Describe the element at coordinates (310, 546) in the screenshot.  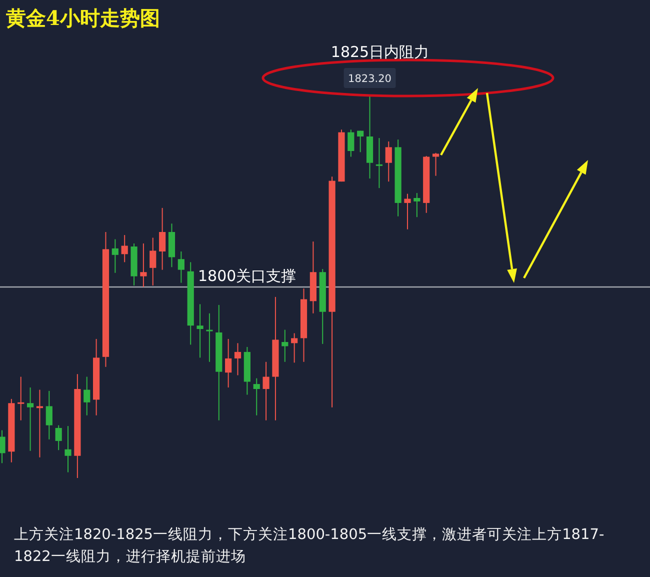
I see `text: 上方关注1820-1825一线阻力，下方关注1800-1805一线支撑，激进者可关注上方1817-1822一线阻力，进行择机提前进场` at that location.